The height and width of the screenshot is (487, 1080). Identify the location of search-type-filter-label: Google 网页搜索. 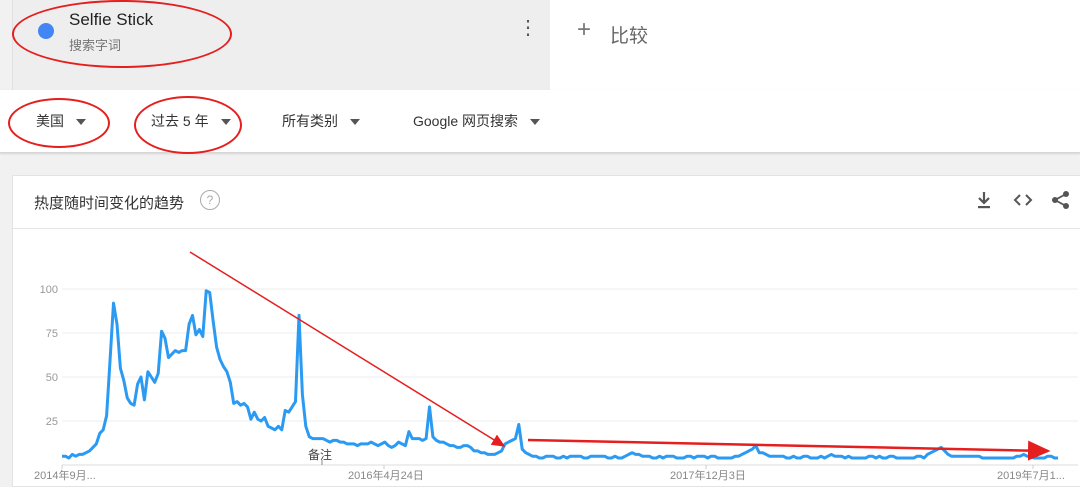
(466, 121).